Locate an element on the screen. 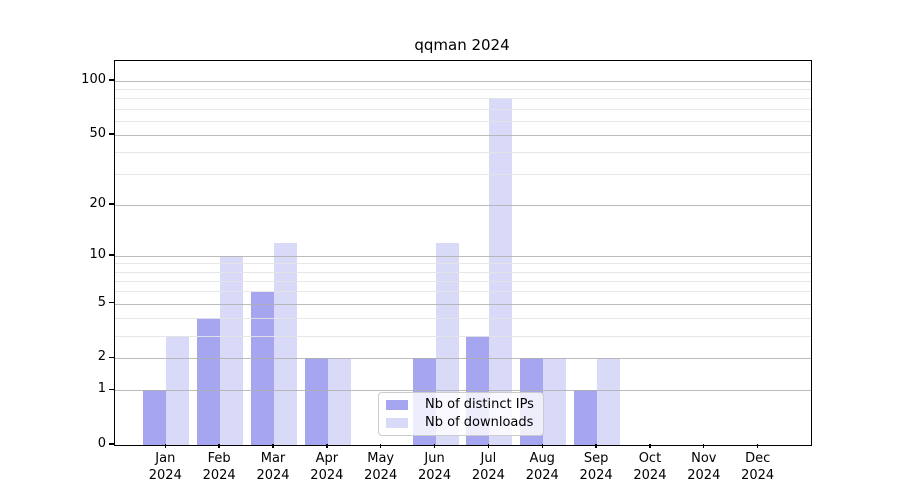 The height and width of the screenshot is (500, 900). y-axis-tick-label: 2 is located at coordinates (101, 357).